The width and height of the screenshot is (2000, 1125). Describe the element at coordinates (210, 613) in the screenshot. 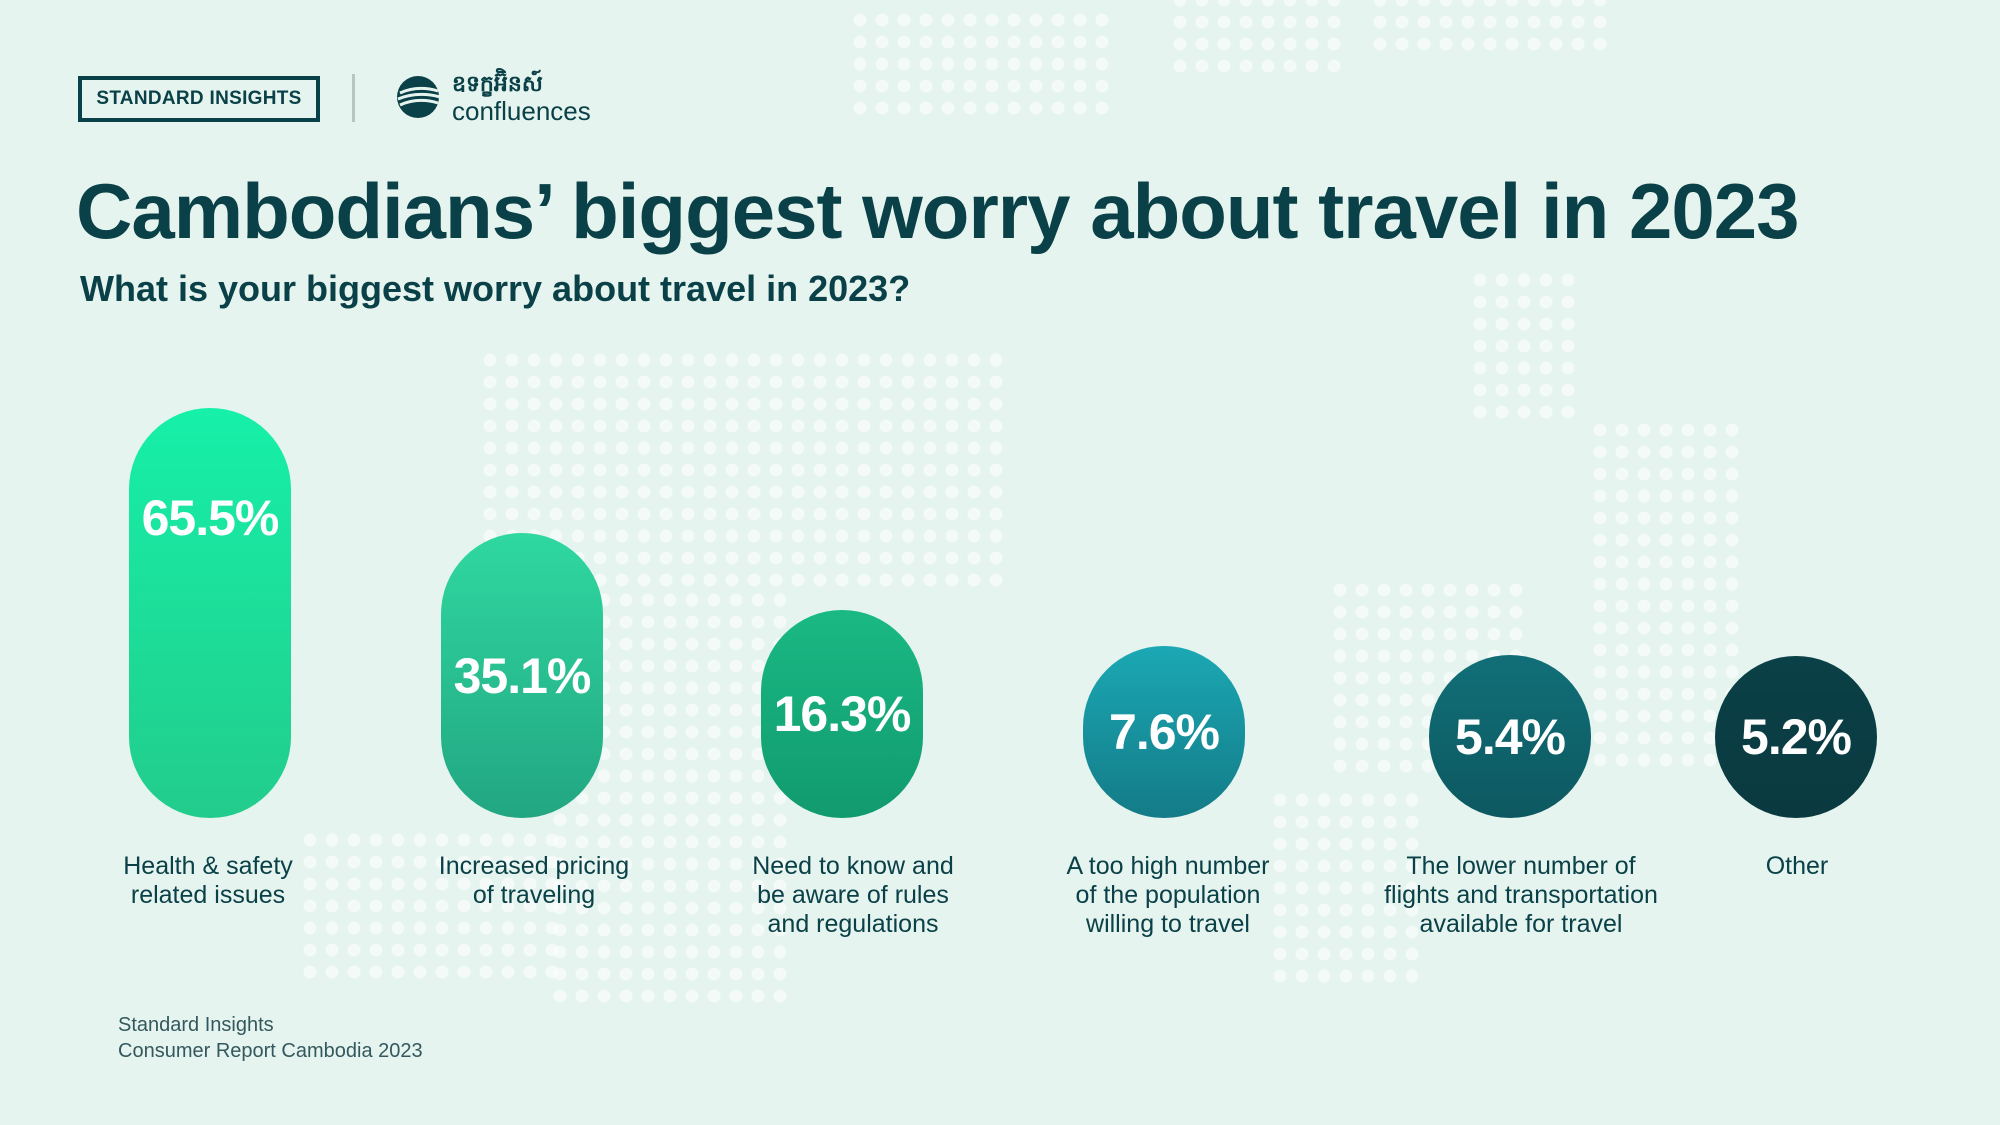

I see `bar: 65.5%` at that location.